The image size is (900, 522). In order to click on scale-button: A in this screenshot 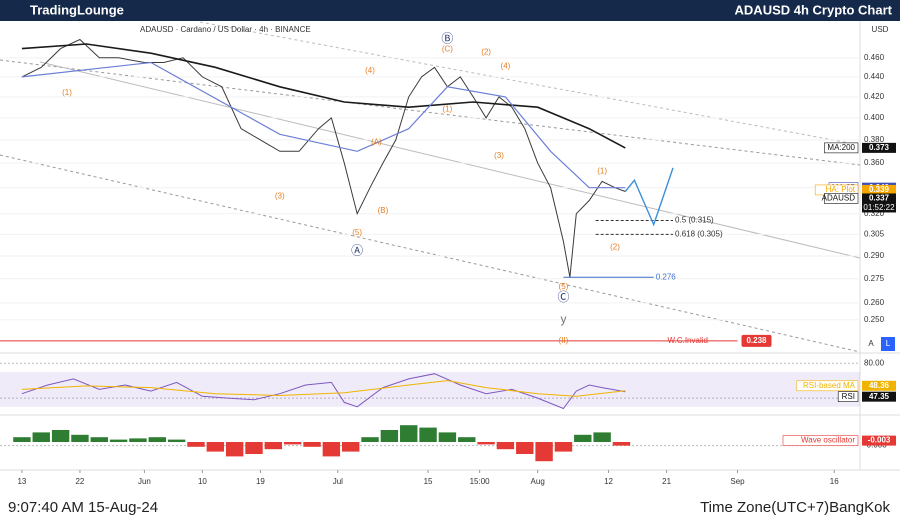, I will do `click(871, 343)`.